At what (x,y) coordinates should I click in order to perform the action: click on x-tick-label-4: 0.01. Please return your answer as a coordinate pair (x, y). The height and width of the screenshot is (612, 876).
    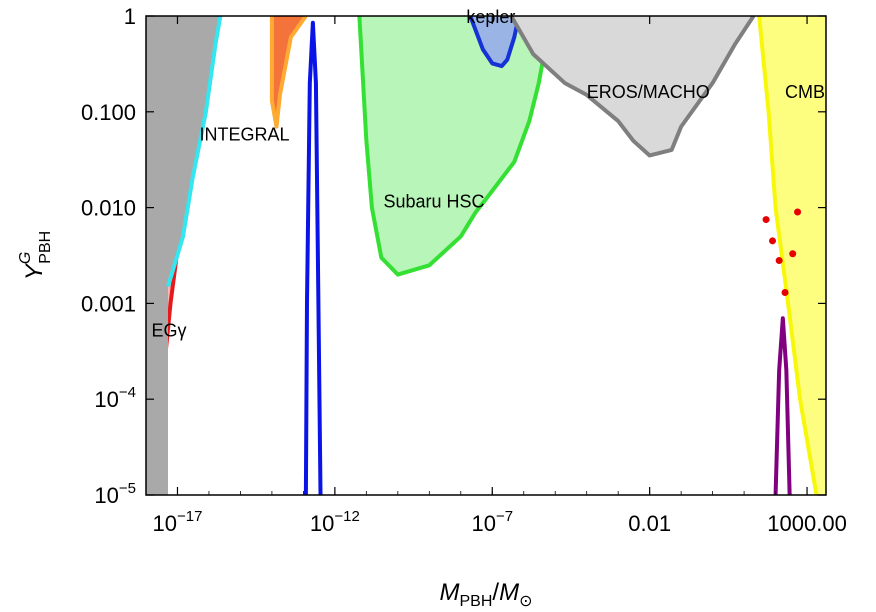
    Looking at the image, I should click on (649, 523).